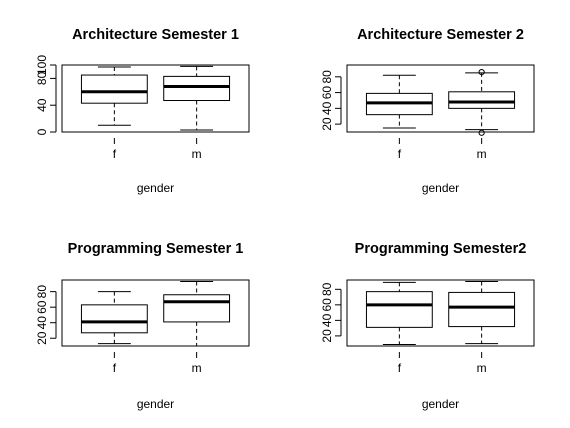 This screenshot has height=428, width=570. I want to click on y-tick-label: 100, so click(42, 65).